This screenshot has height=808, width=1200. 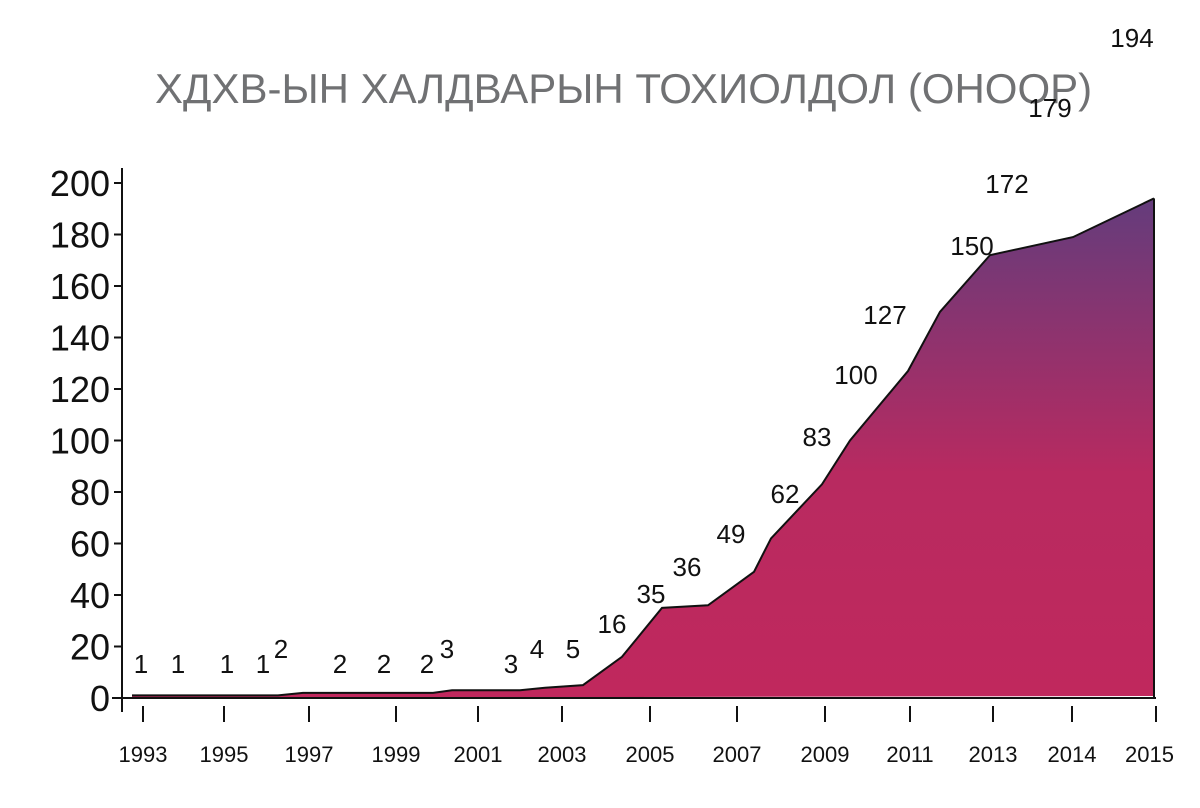 What do you see at coordinates (731, 534) in the screenshot?
I see `data-label: 49` at bounding box center [731, 534].